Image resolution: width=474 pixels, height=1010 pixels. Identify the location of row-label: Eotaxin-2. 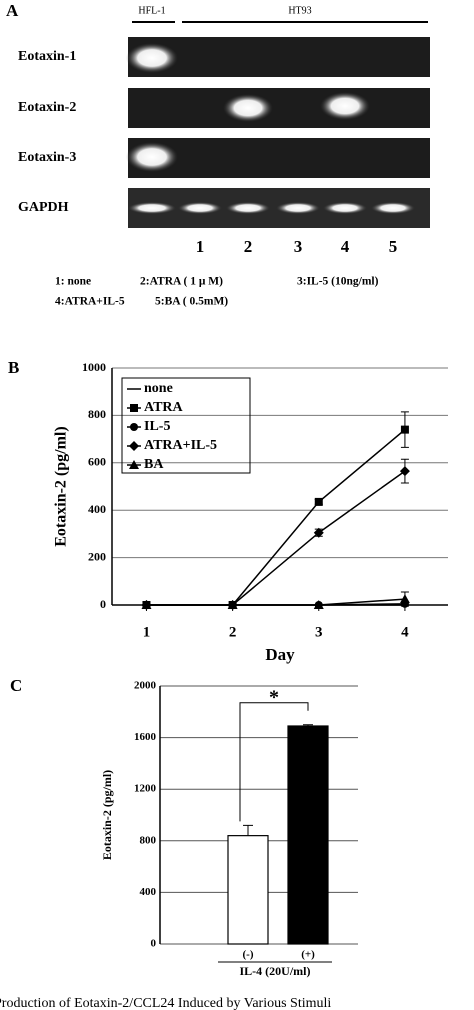
(47, 107).